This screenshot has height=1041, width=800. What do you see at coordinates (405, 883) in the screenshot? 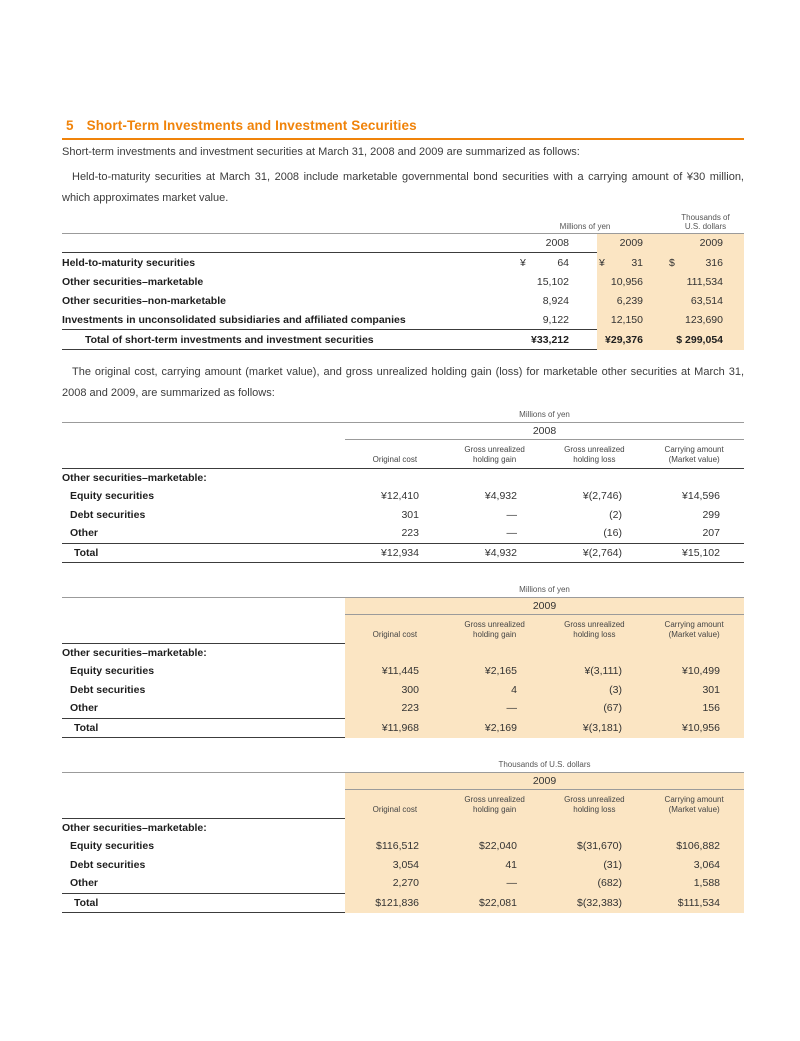
I see `cell-original-cost: 2,270` at bounding box center [405, 883].